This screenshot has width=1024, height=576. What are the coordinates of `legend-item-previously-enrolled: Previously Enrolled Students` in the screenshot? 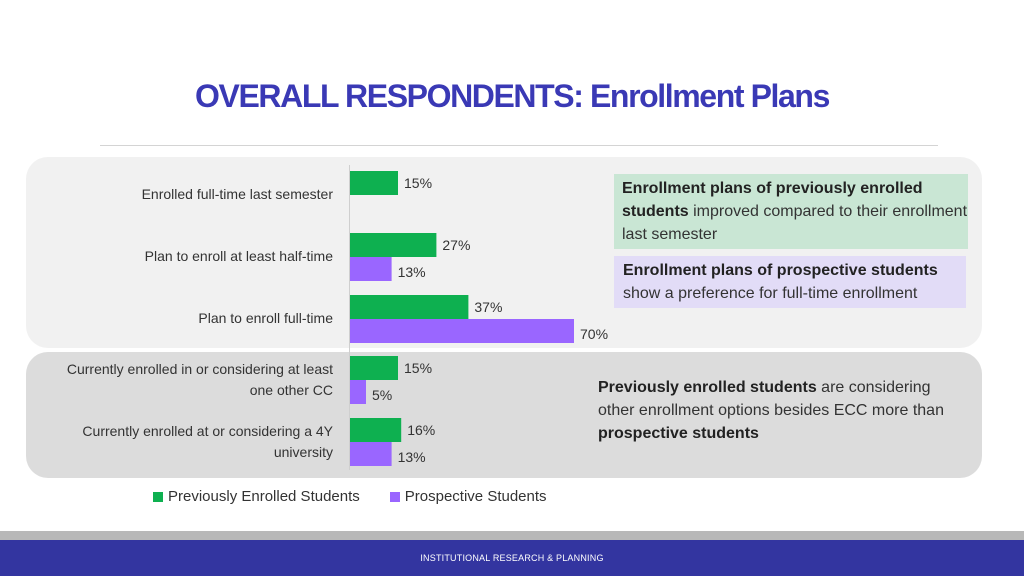 It's located at (256, 496).